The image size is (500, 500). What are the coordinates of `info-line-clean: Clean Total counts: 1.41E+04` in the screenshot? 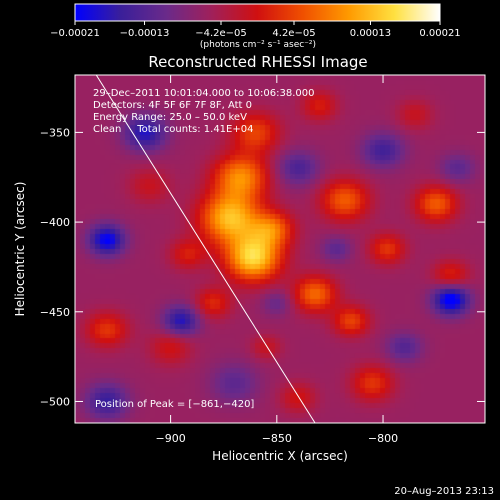 It's located at (173, 129).